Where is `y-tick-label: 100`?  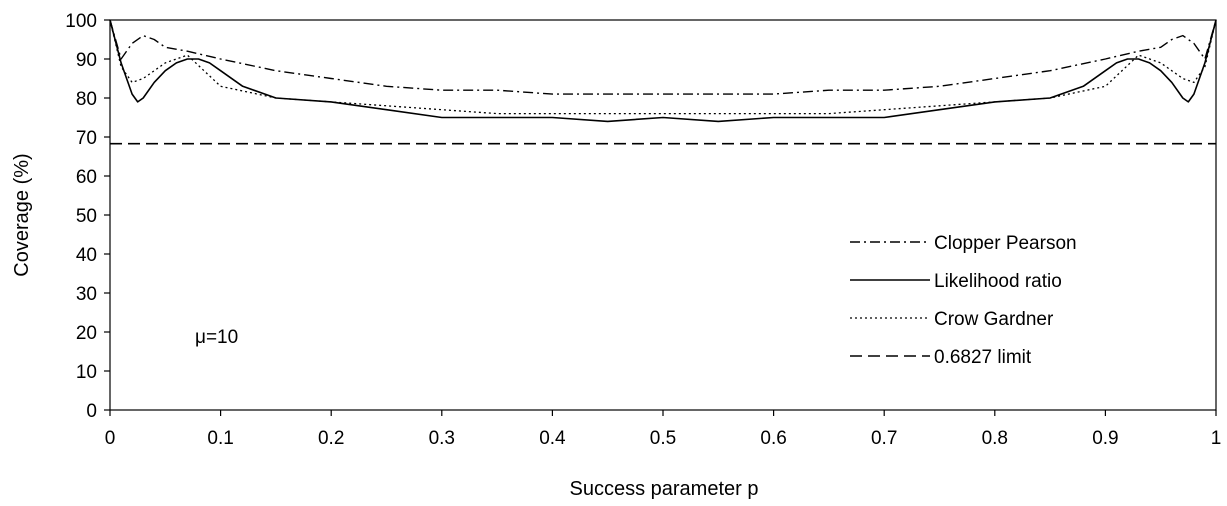
y-tick-label: 100 is located at coordinates (81, 21).